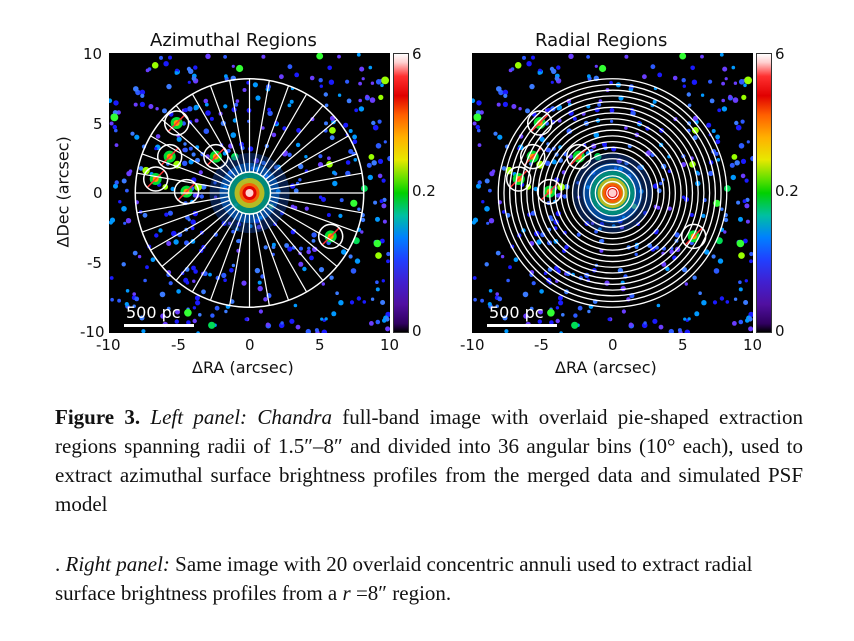 This screenshot has height=641, width=854. Describe the element at coordinates (98, 124) in the screenshot. I see `left-ytick-5: 5` at that location.